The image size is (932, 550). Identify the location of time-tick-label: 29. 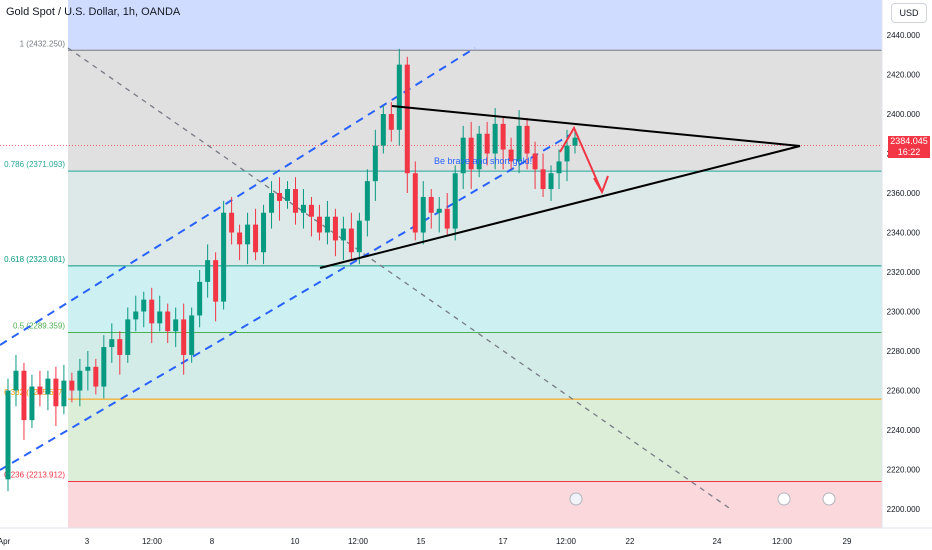
(847, 541).